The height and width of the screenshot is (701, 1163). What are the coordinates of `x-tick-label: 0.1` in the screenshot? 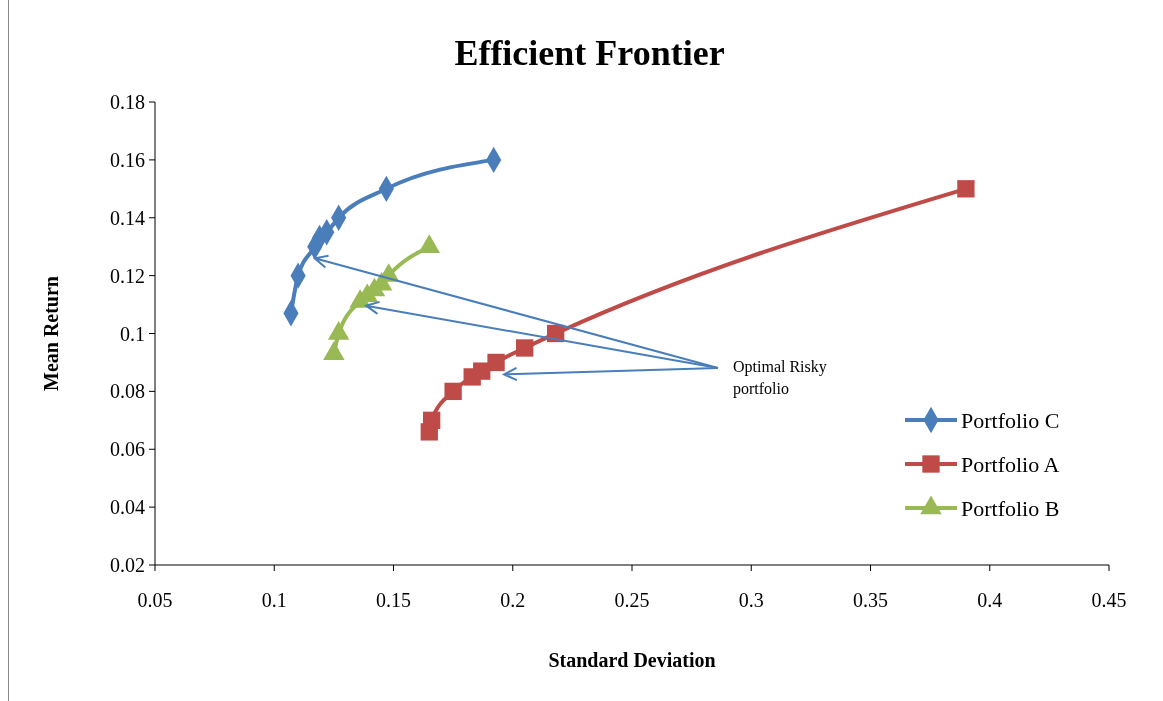 It's located at (274, 600).